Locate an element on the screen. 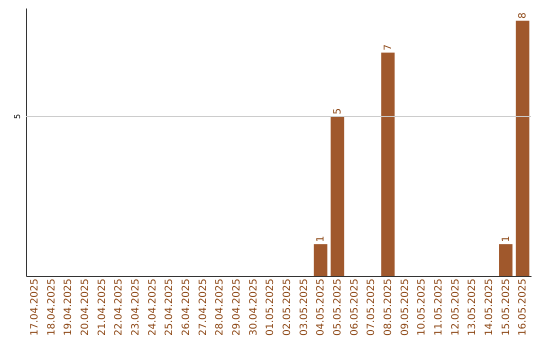 The image size is (540, 340). x-tick-label: 29.04.2025 is located at coordinates (236, 307).